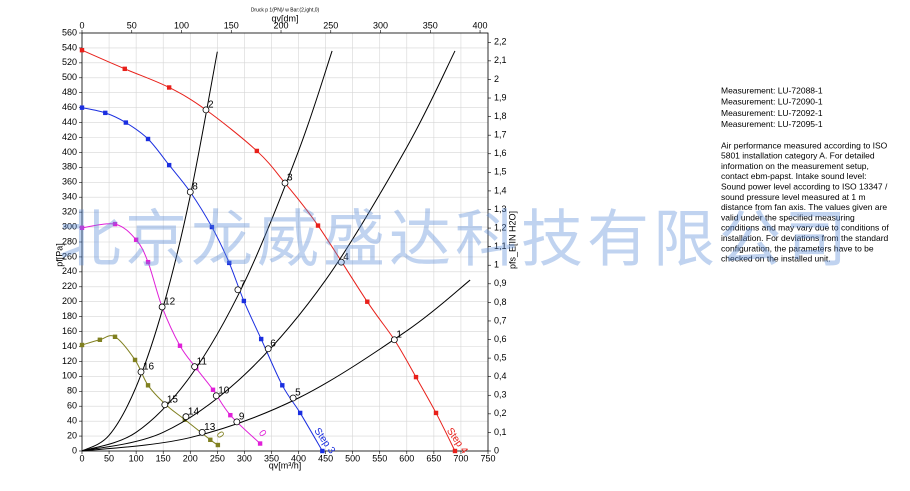 This screenshot has width=910, height=491. What do you see at coordinates (772, 113) in the screenshot?
I see `measurement: Measurement: LU-72092-1` at bounding box center [772, 113].